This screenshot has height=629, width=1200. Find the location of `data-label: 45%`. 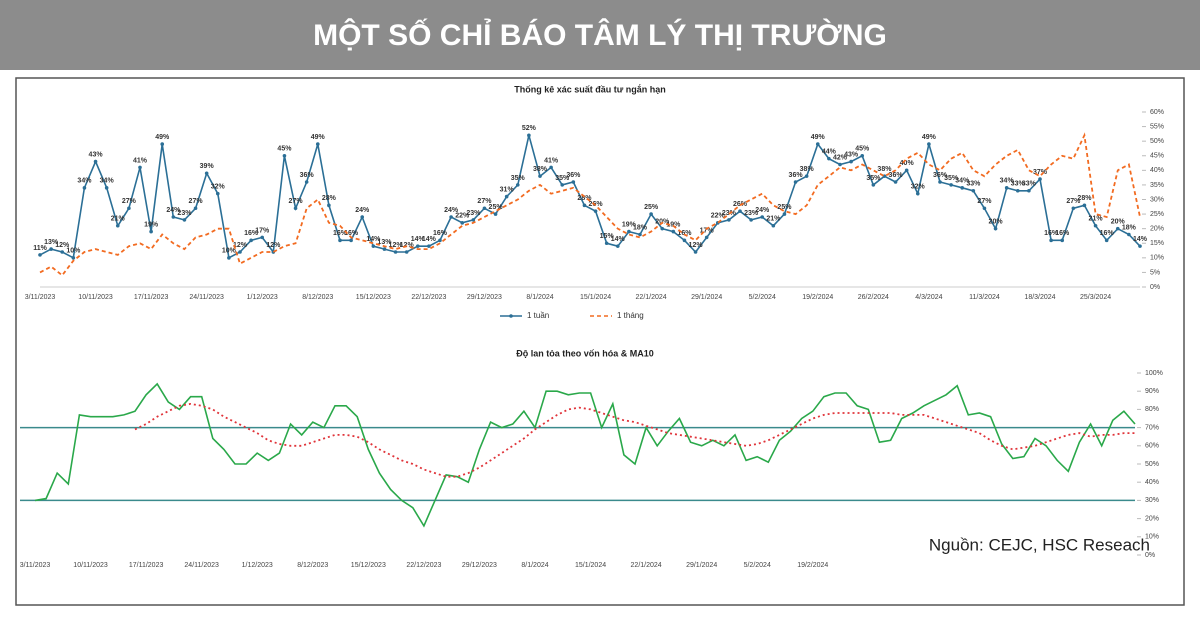

data-label: 45% is located at coordinates (862, 149).